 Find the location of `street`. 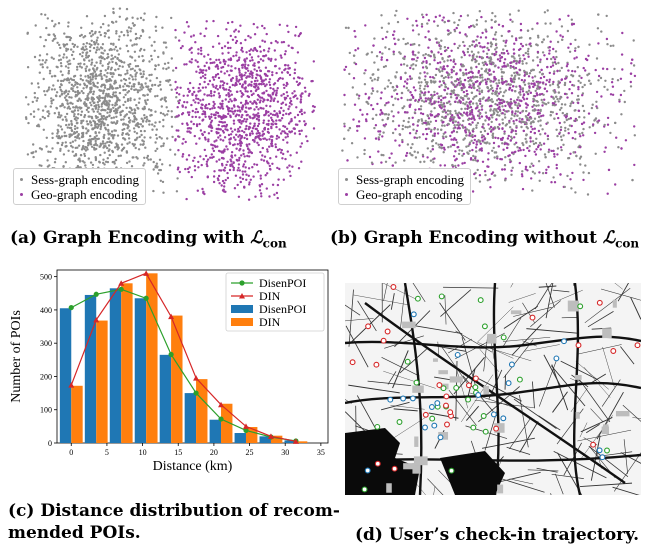

street is located at coordinates (541, 348).